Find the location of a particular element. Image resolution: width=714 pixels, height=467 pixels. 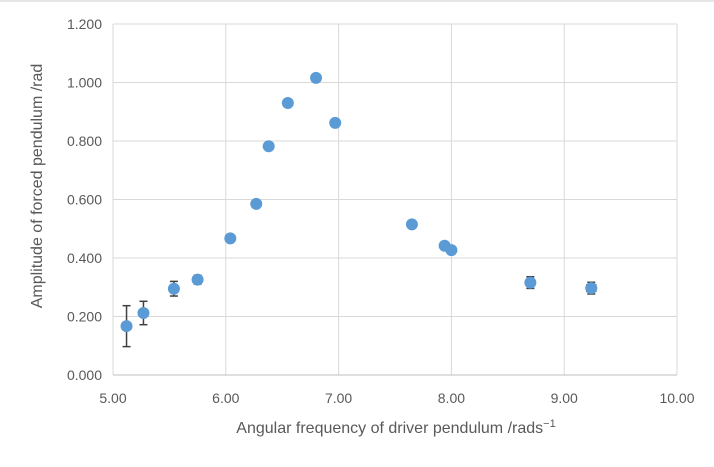

x-tick-label: 6.00 is located at coordinates (225, 398).